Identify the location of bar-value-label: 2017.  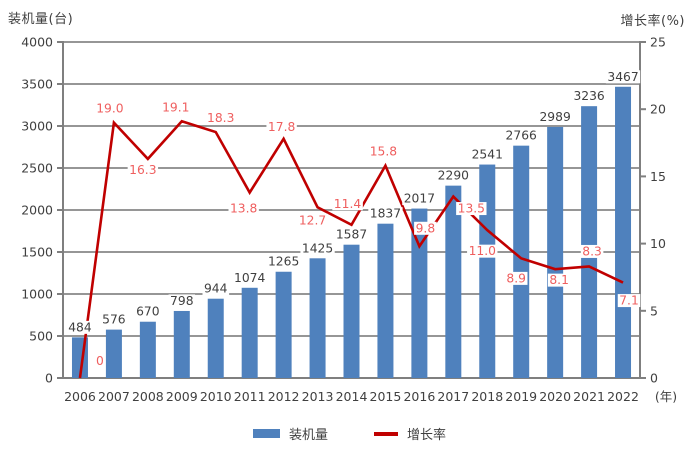
(419, 199).